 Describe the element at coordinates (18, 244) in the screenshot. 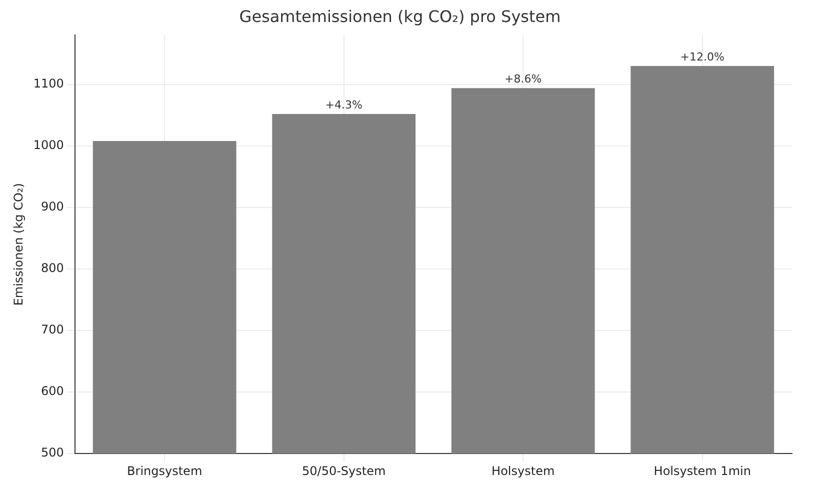

I see `y-axis-title: Emissionen (kg CO₂)` at that location.